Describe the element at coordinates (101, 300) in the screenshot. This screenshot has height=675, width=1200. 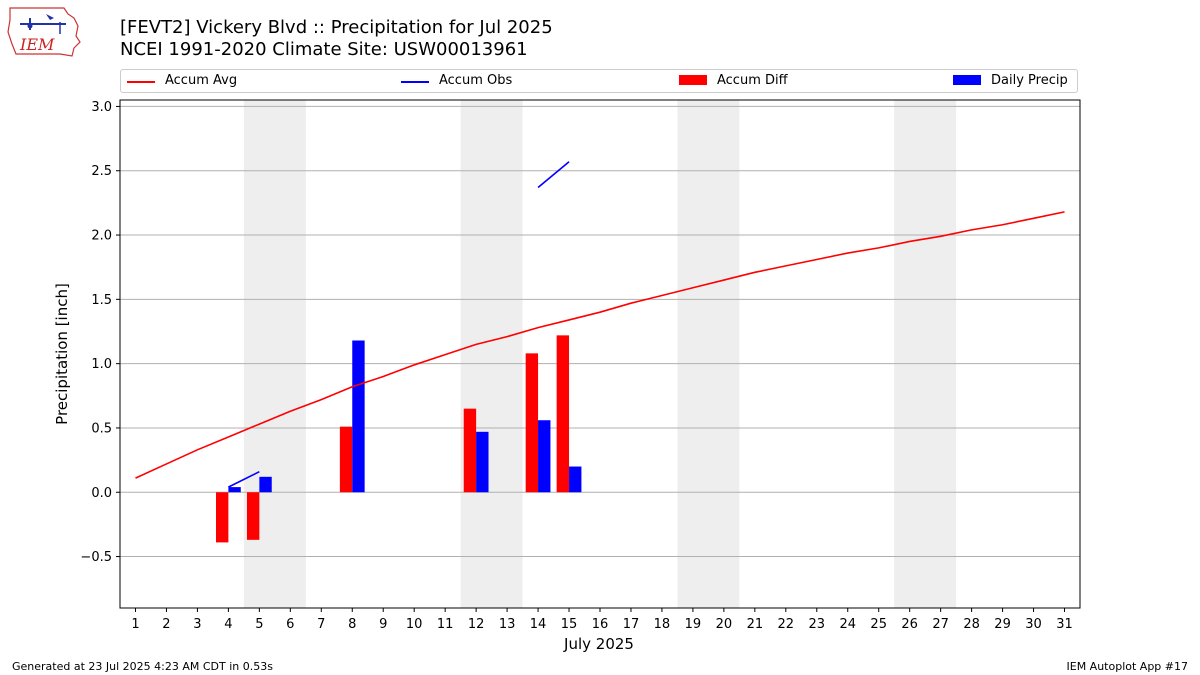
I see `y-tick-label-4: 1.5` at that location.